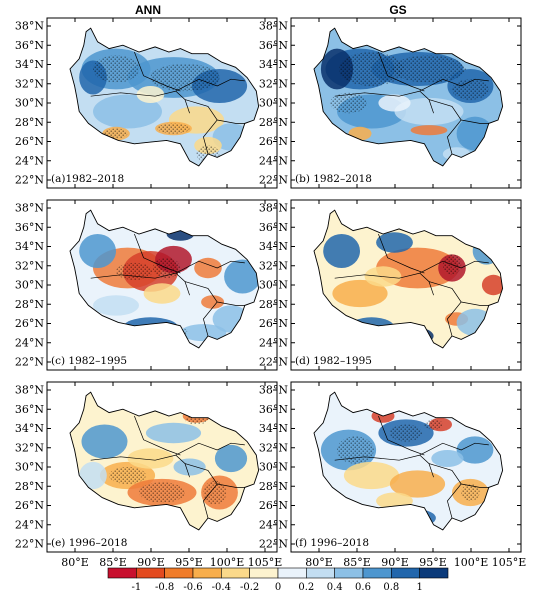 This screenshot has width=550, height=600. I want to click on colorbar-label: 0.8, so click(391, 587).